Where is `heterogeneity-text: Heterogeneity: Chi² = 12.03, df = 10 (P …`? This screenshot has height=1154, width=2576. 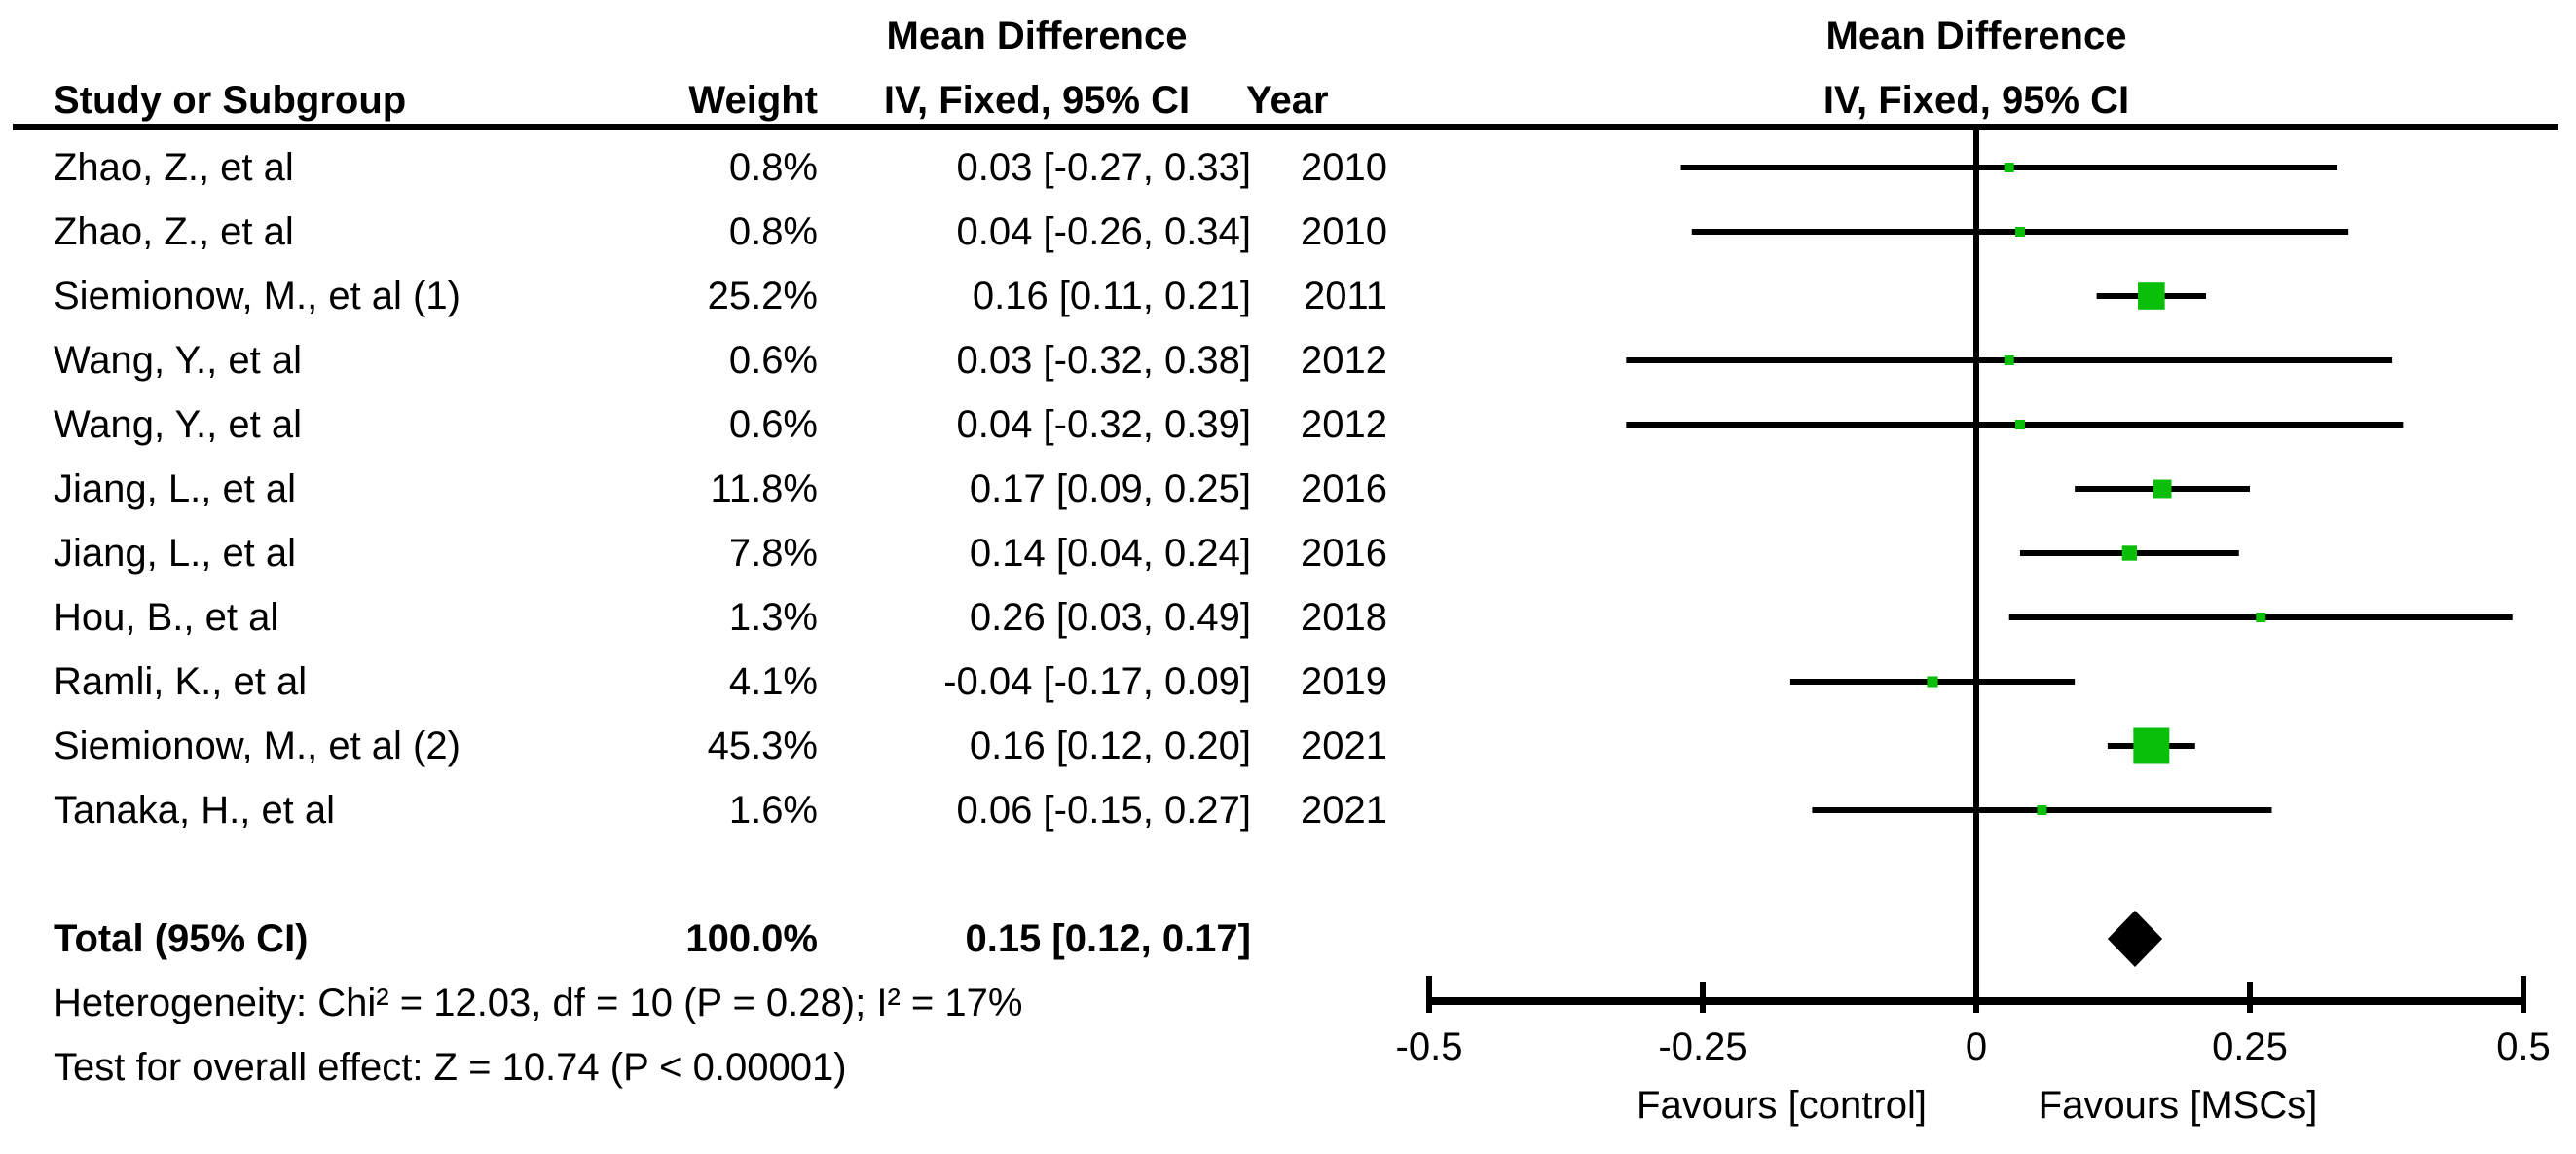
heterogeneity-text: Heterogeneity: Chi² = 12.03, df = 10 (P … is located at coordinates (538, 1003).